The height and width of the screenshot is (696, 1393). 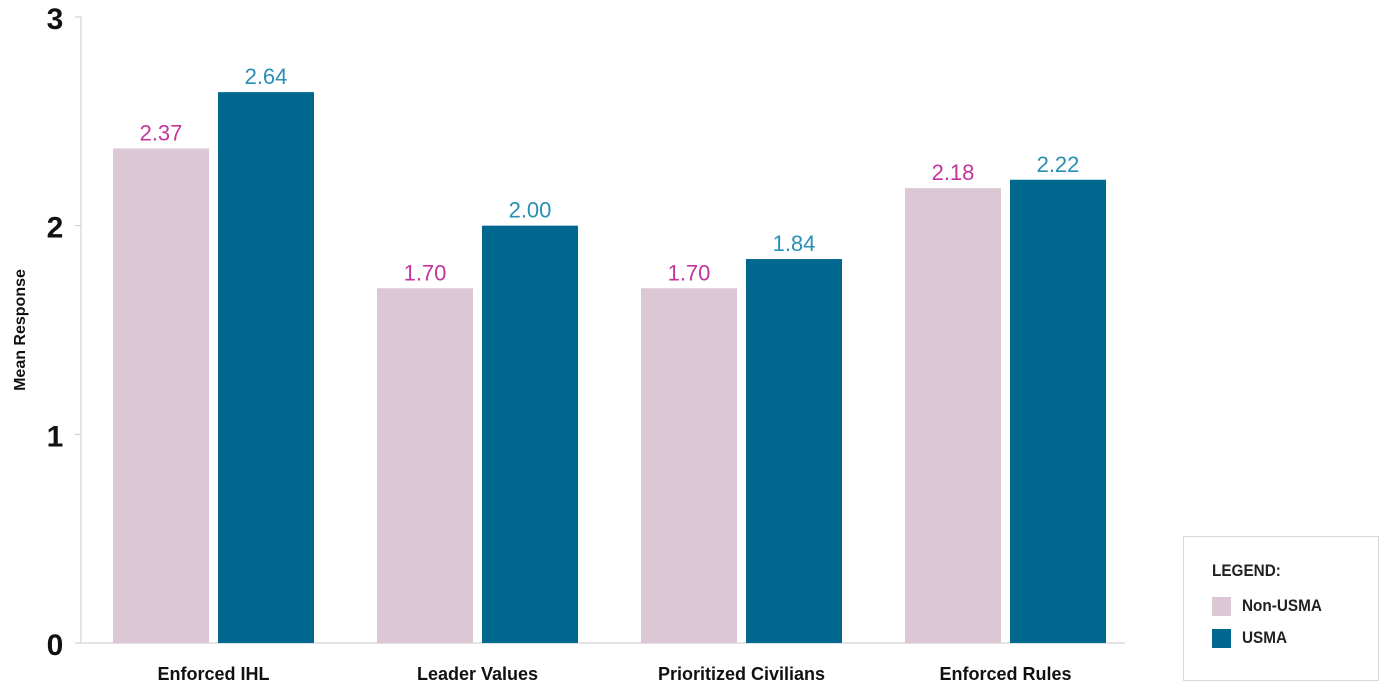 What do you see at coordinates (55, 645) in the screenshot?
I see `y-tick-label: 0` at bounding box center [55, 645].